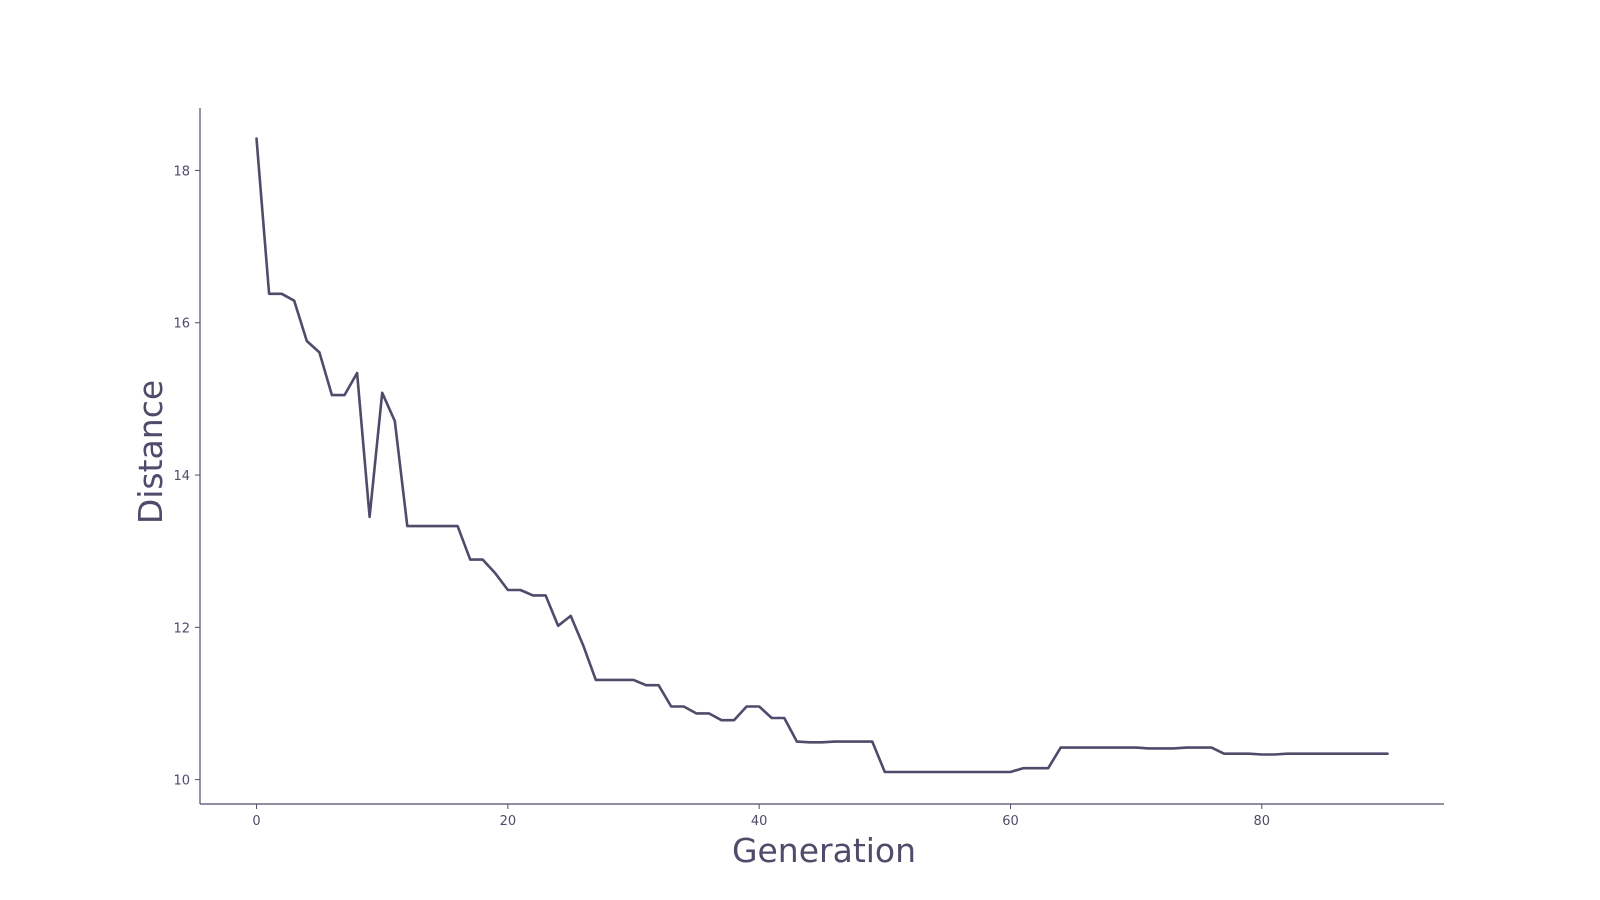 The image size is (1600, 900). Describe the element at coordinates (181, 171) in the screenshot. I see `y-tick-label: 18` at that location.